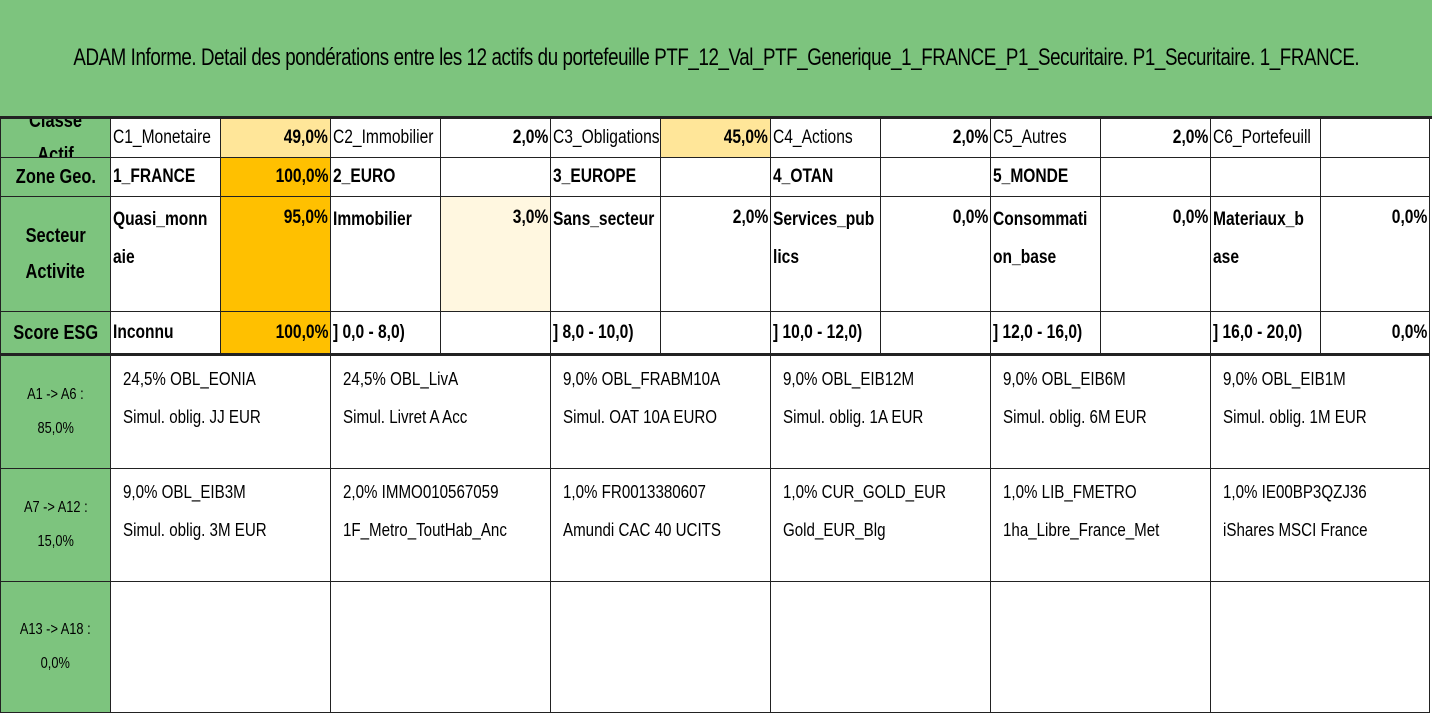 This screenshot has height=719, width=1432. Describe the element at coordinates (220, 525) in the screenshot. I see `asset-cell: 9,0% OBL_EIB3M Simul. oblig. 3M EUR` at that location.